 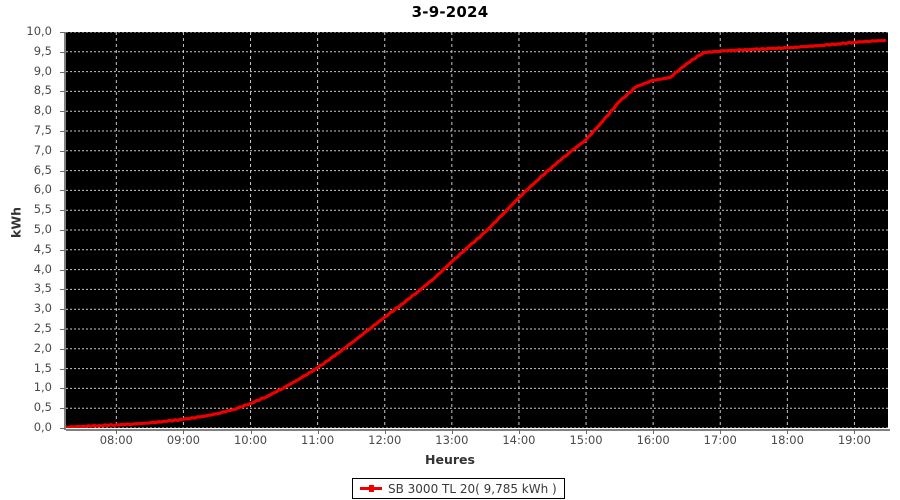 I want to click on y-tick-label: 10,0, so click(x=39, y=31).